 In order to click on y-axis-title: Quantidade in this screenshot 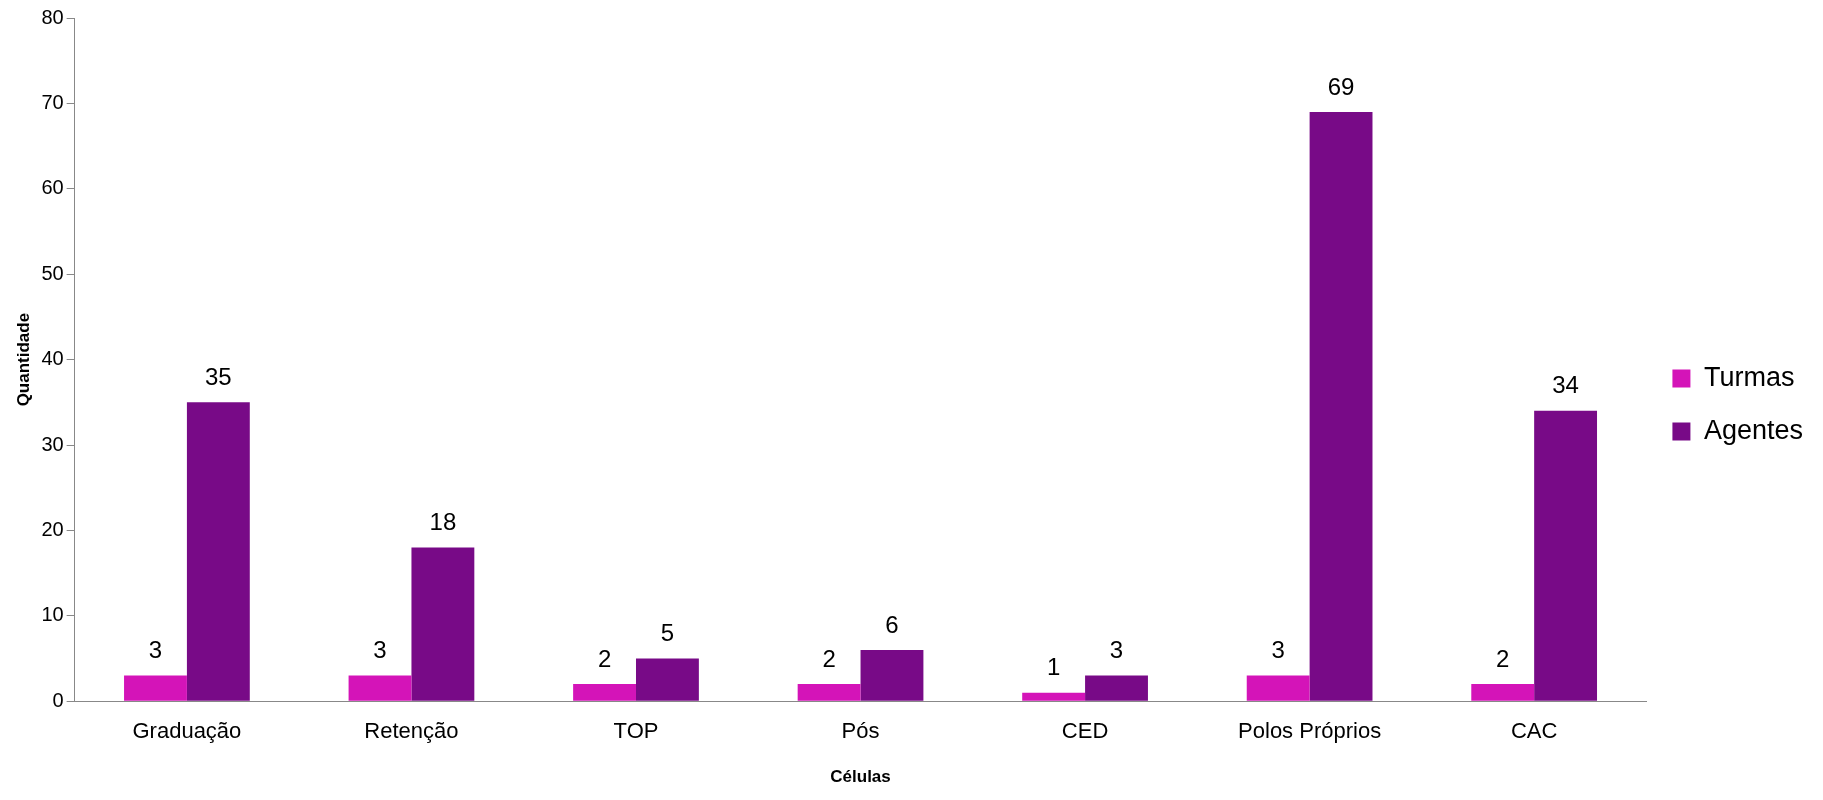, I will do `click(23, 359)`.